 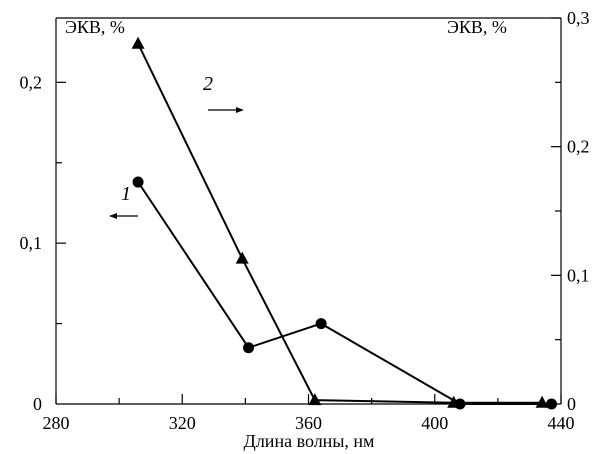 What do you see at coordinates (37, 404) in the screenshot?
I see `left-y-tick-label: 0` at bounding box center [37, 404].